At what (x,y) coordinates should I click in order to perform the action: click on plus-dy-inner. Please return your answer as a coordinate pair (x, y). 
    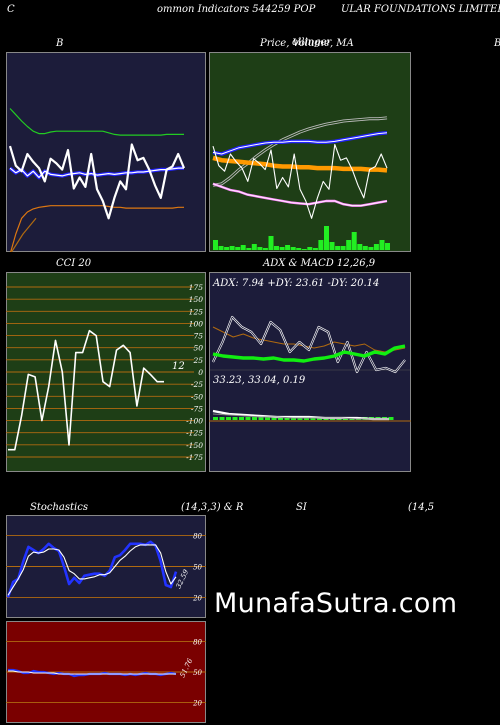
    Looking at the image, I should click on (309, 344).